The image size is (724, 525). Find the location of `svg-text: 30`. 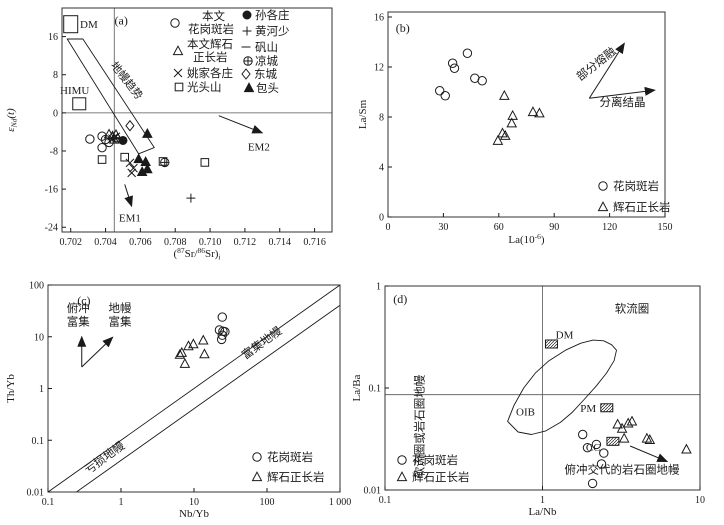

svg-text: 30 is located at coordinates (443, 227).